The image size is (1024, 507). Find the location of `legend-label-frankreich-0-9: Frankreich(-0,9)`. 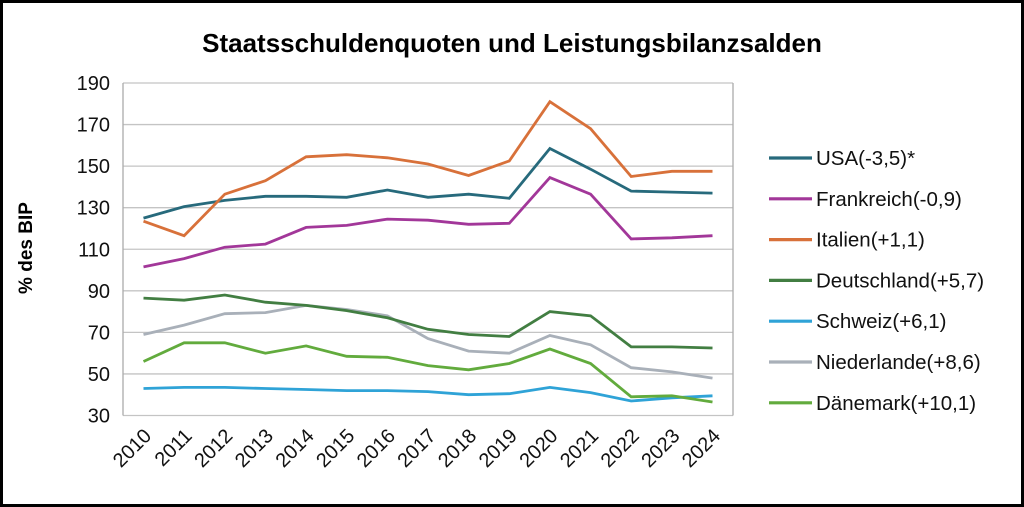

legend-label-frankreich-0-9: Frankreich(-0,9) is located at coordinates (889, 199).